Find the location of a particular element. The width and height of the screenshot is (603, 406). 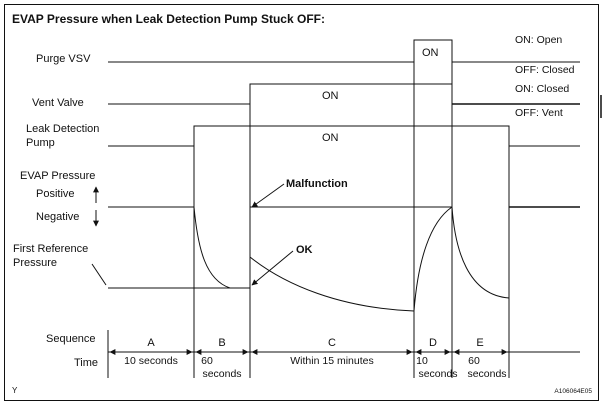

pump-on-label: ON is located at coordinates (330, 138).